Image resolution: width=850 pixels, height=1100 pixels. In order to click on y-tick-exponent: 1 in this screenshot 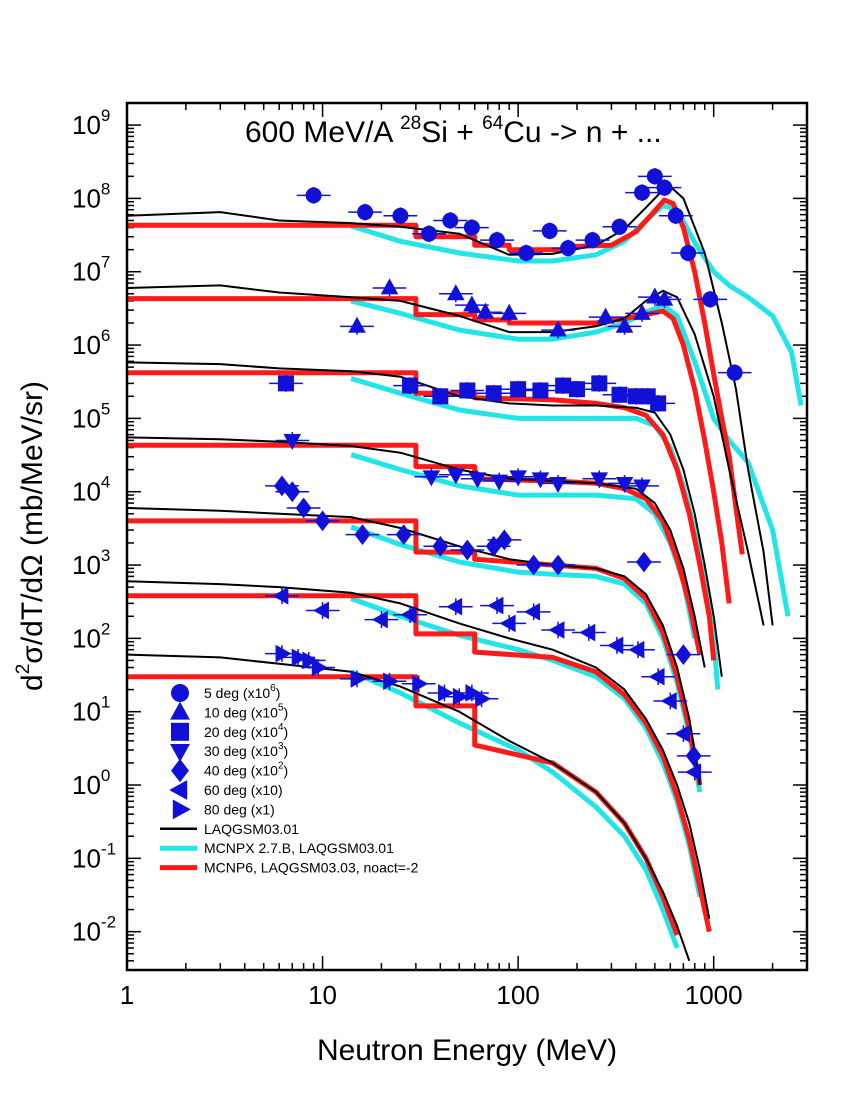, I will do `click(105, 702)`.